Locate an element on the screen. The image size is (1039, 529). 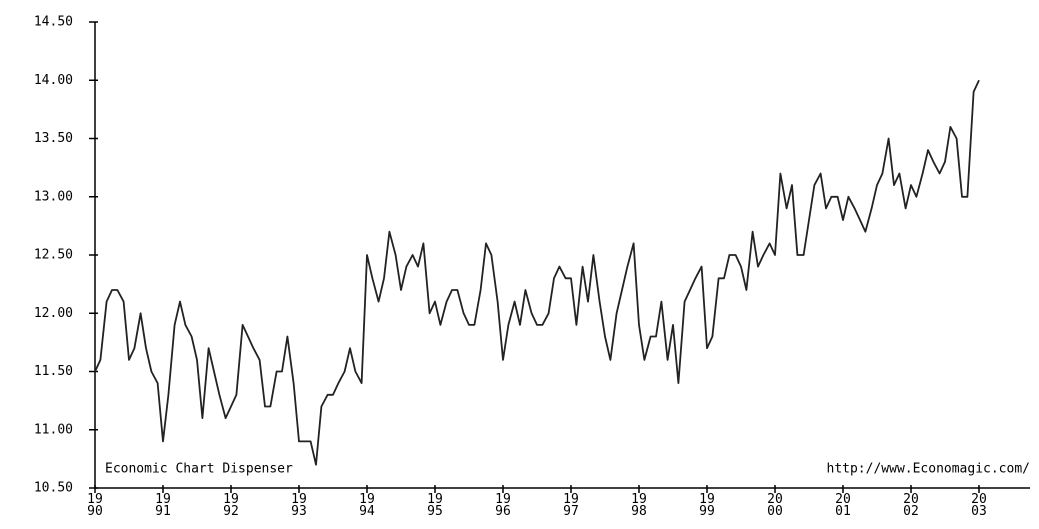
x-tick-label: 1990 is located at coordinates (95, 505).